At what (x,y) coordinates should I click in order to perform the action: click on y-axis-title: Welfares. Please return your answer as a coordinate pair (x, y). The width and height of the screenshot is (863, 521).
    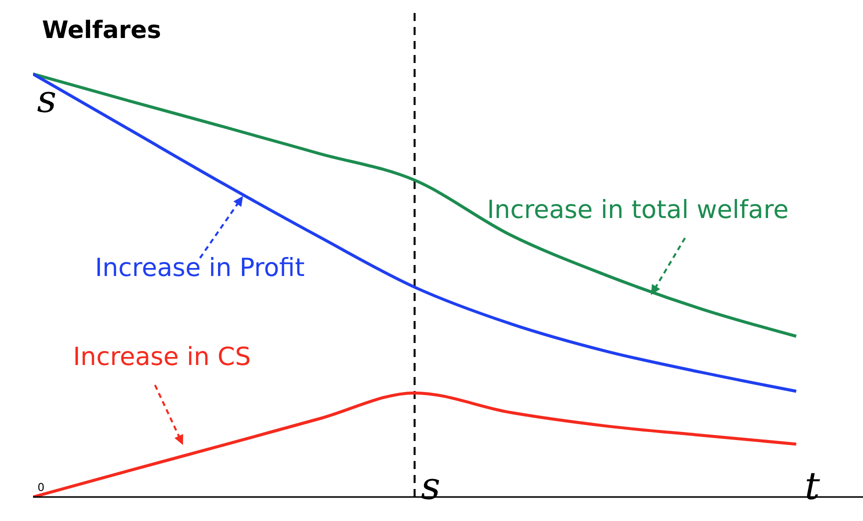
    Looking at the image, I should click on (102, 30).